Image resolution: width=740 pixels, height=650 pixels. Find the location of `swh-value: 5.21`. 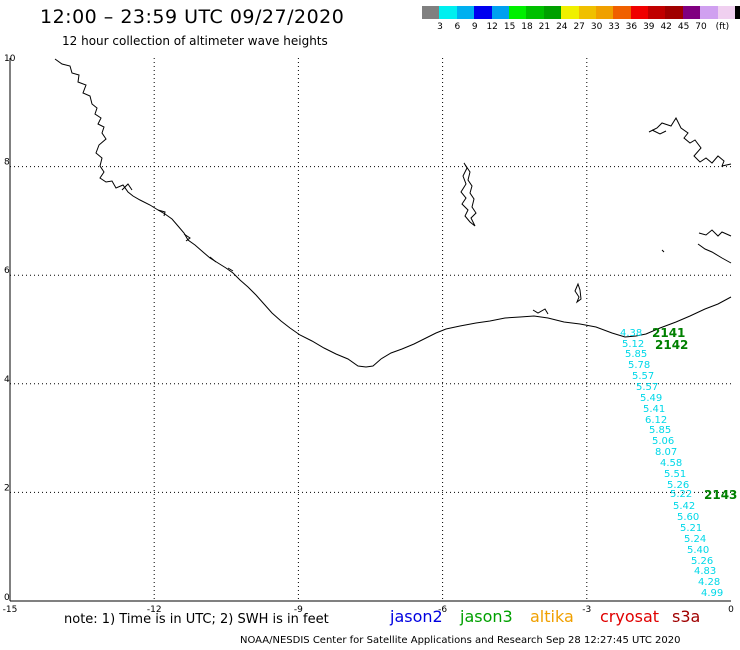

swh-value: 5.21 is located at coordinates (691, 528).